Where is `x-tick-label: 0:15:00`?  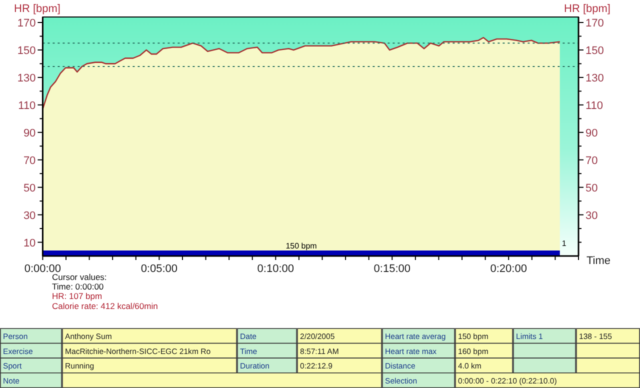 x-tick-label: 0:15:00 is located at coordinates (392, 269).